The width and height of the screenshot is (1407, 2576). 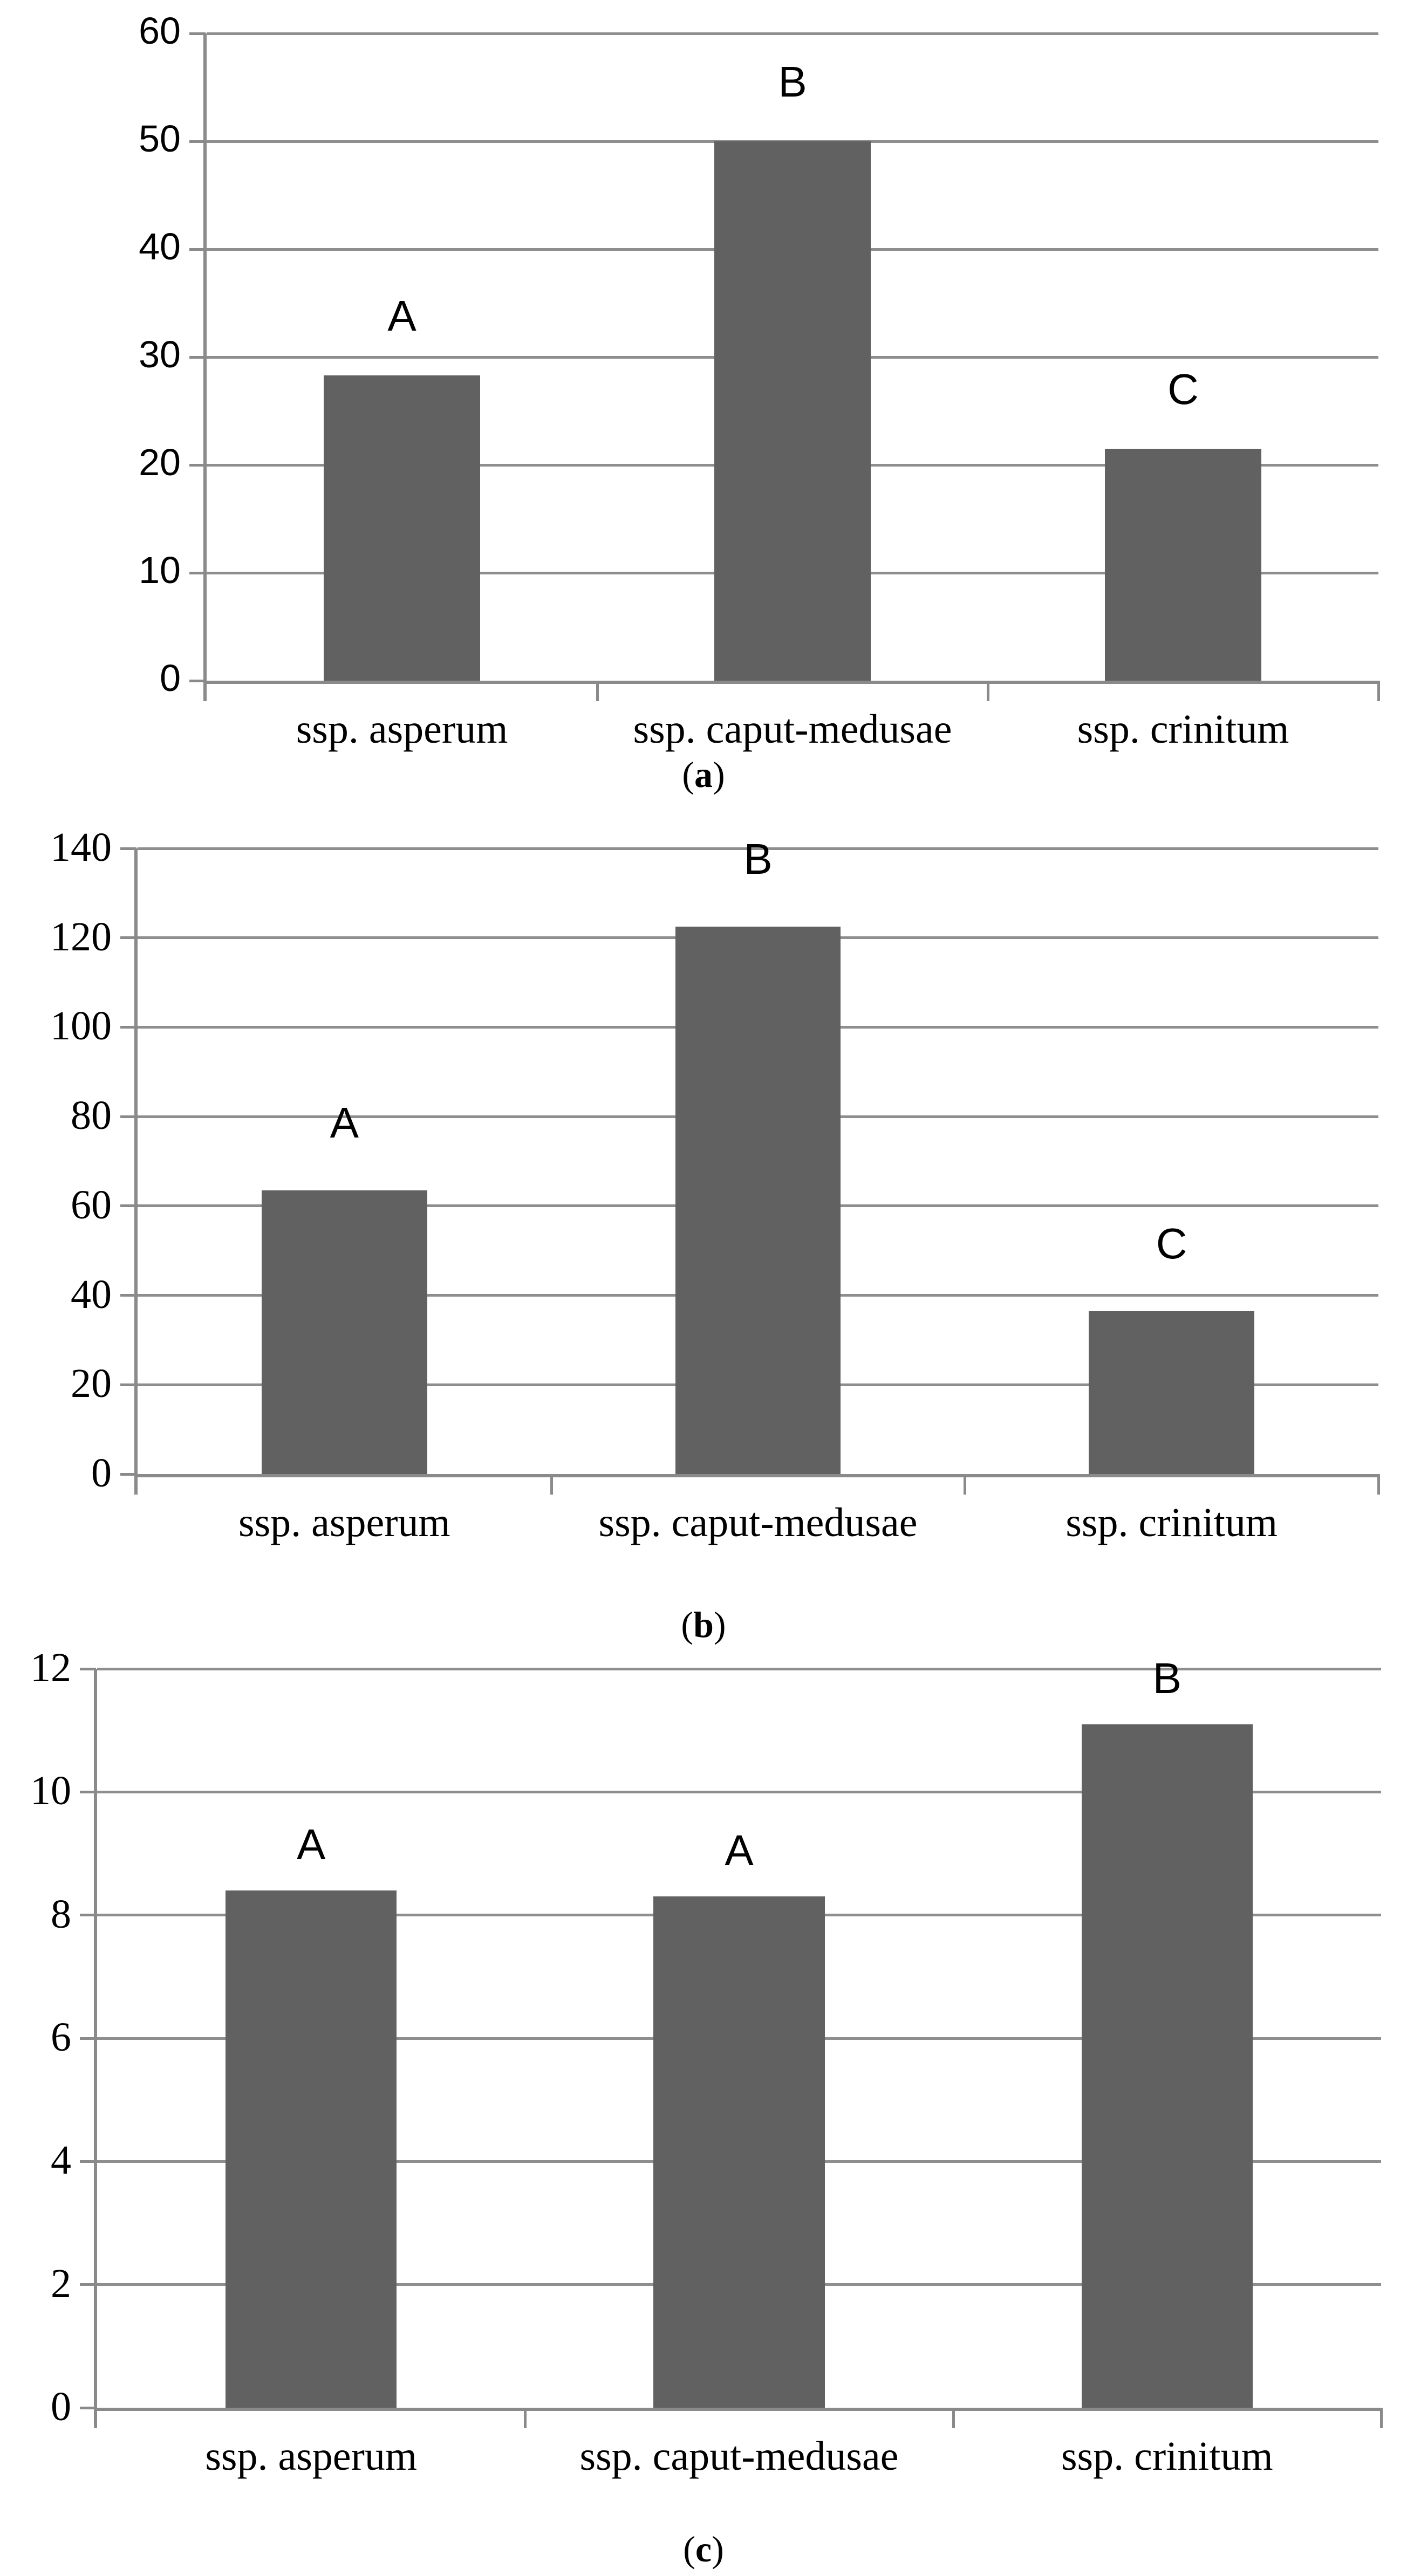 What do you see at coordinates (61, 2160) in the screenshot?
I see `y-tick-label: 4` at bounding box center [61, 2160].